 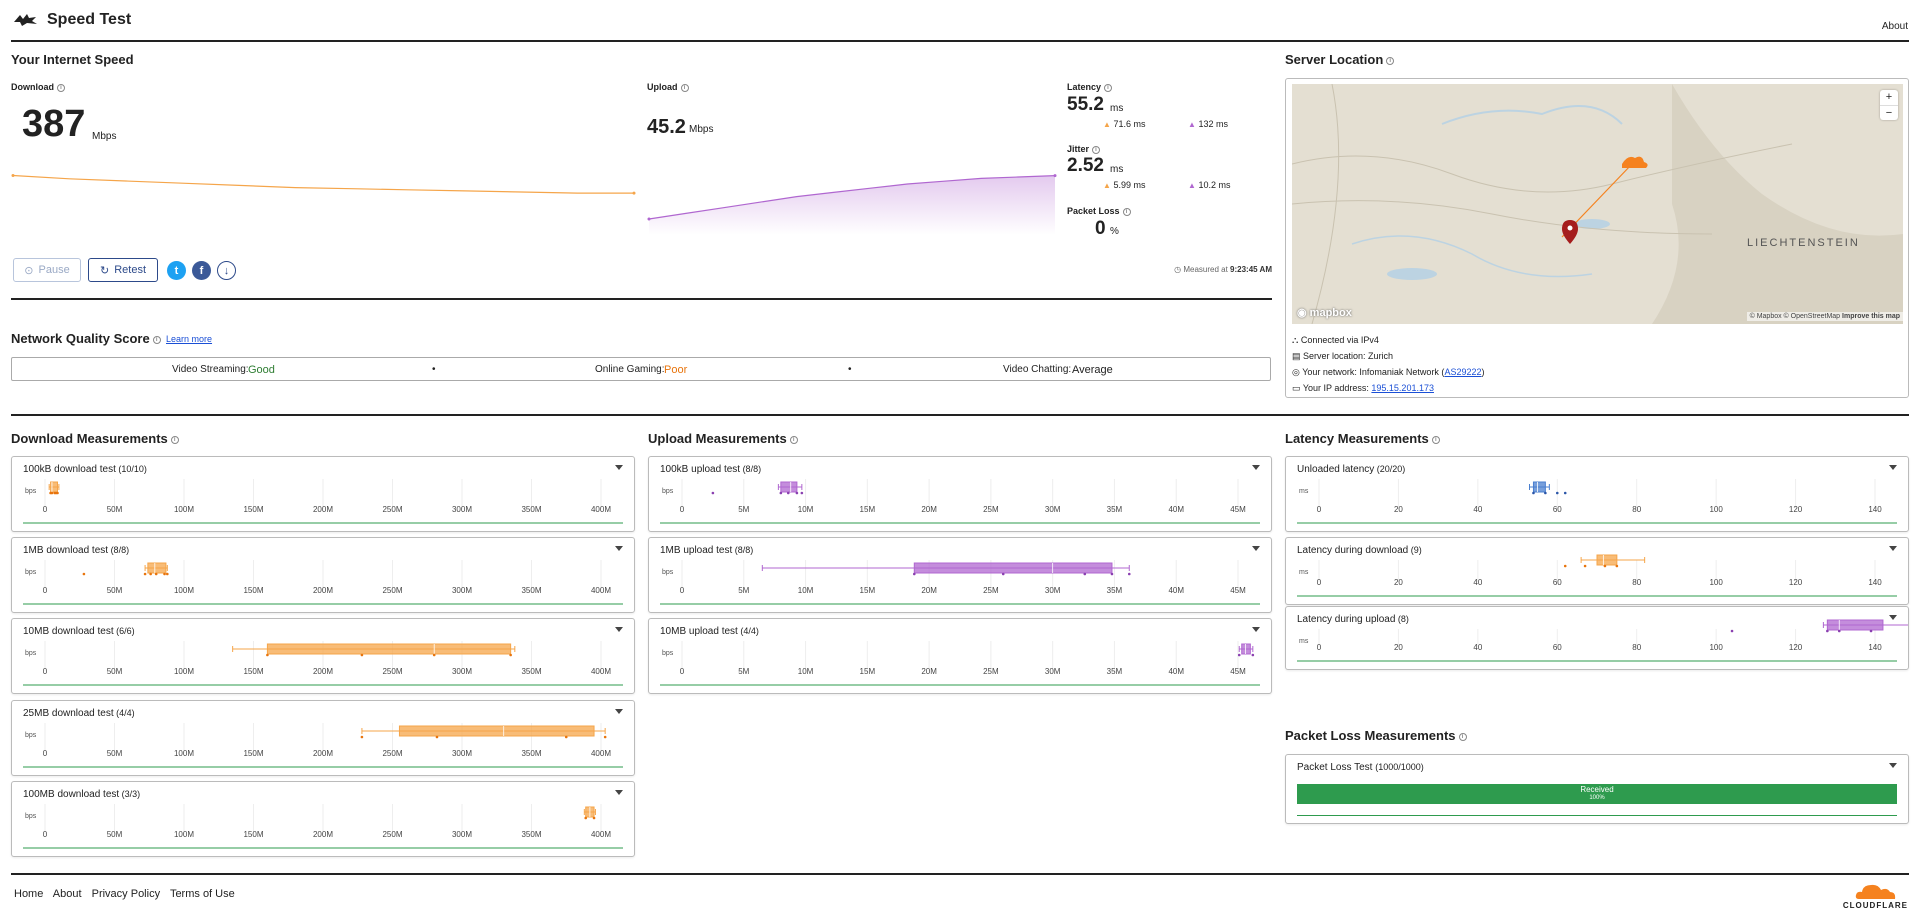 What do you see at coordinates (662, 87) in the screenshot?
I see `upload-label-text: Upload` at bounding box center [662, 87].